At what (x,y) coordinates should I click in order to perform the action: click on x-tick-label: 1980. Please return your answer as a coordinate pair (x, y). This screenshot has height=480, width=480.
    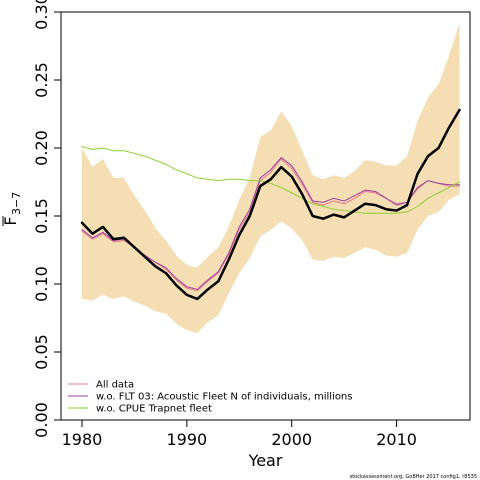
    Looking at the image, I should click on (82, 439).